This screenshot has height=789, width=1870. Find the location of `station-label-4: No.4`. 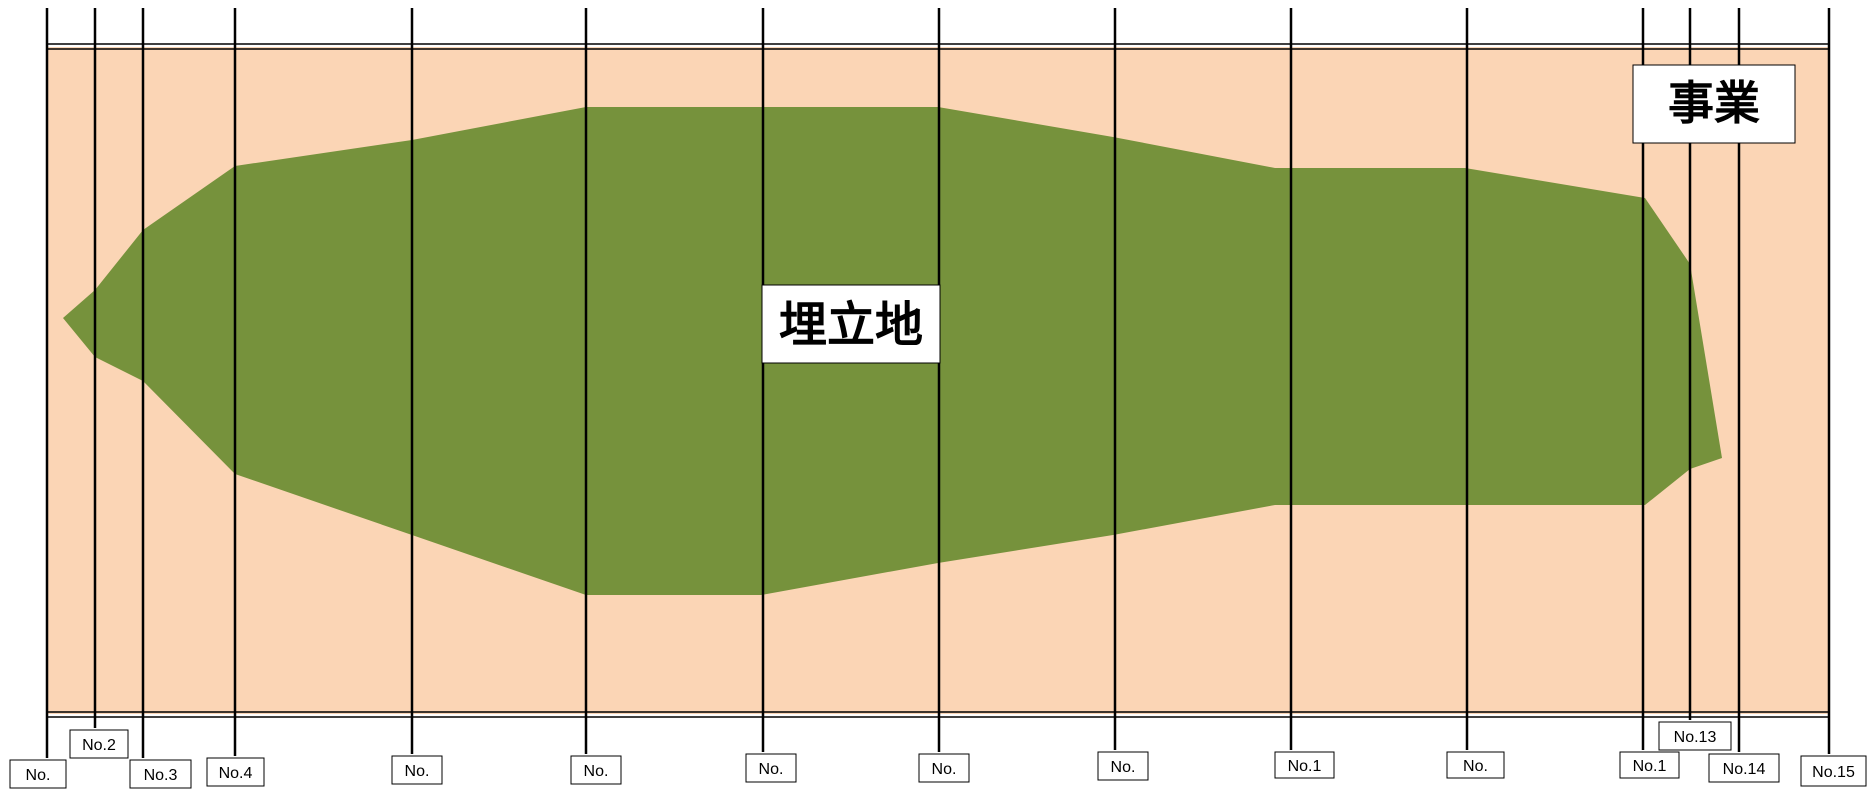

station-label-4: No.4 is located at coordinates (236, 773).